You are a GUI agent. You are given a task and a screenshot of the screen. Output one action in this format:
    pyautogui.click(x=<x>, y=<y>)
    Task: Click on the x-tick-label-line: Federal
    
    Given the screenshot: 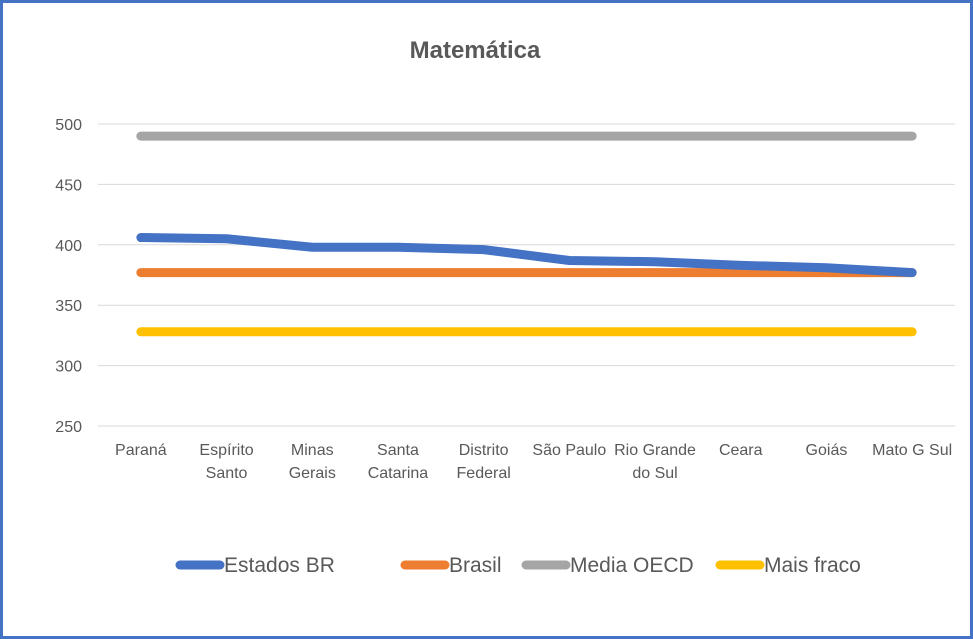 What is the action you would take?
    pyautogui.click(x=484, y=473)
    